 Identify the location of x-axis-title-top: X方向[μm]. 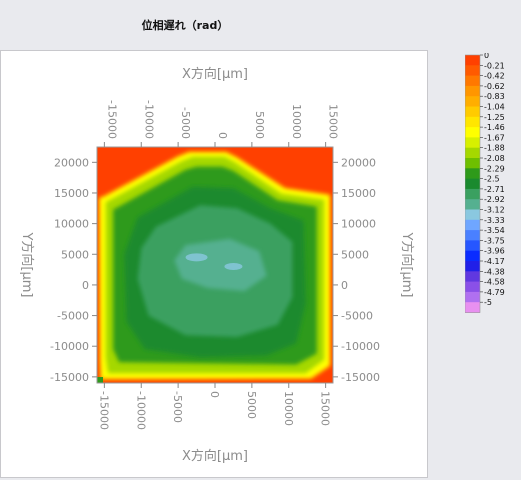
(215, 74).